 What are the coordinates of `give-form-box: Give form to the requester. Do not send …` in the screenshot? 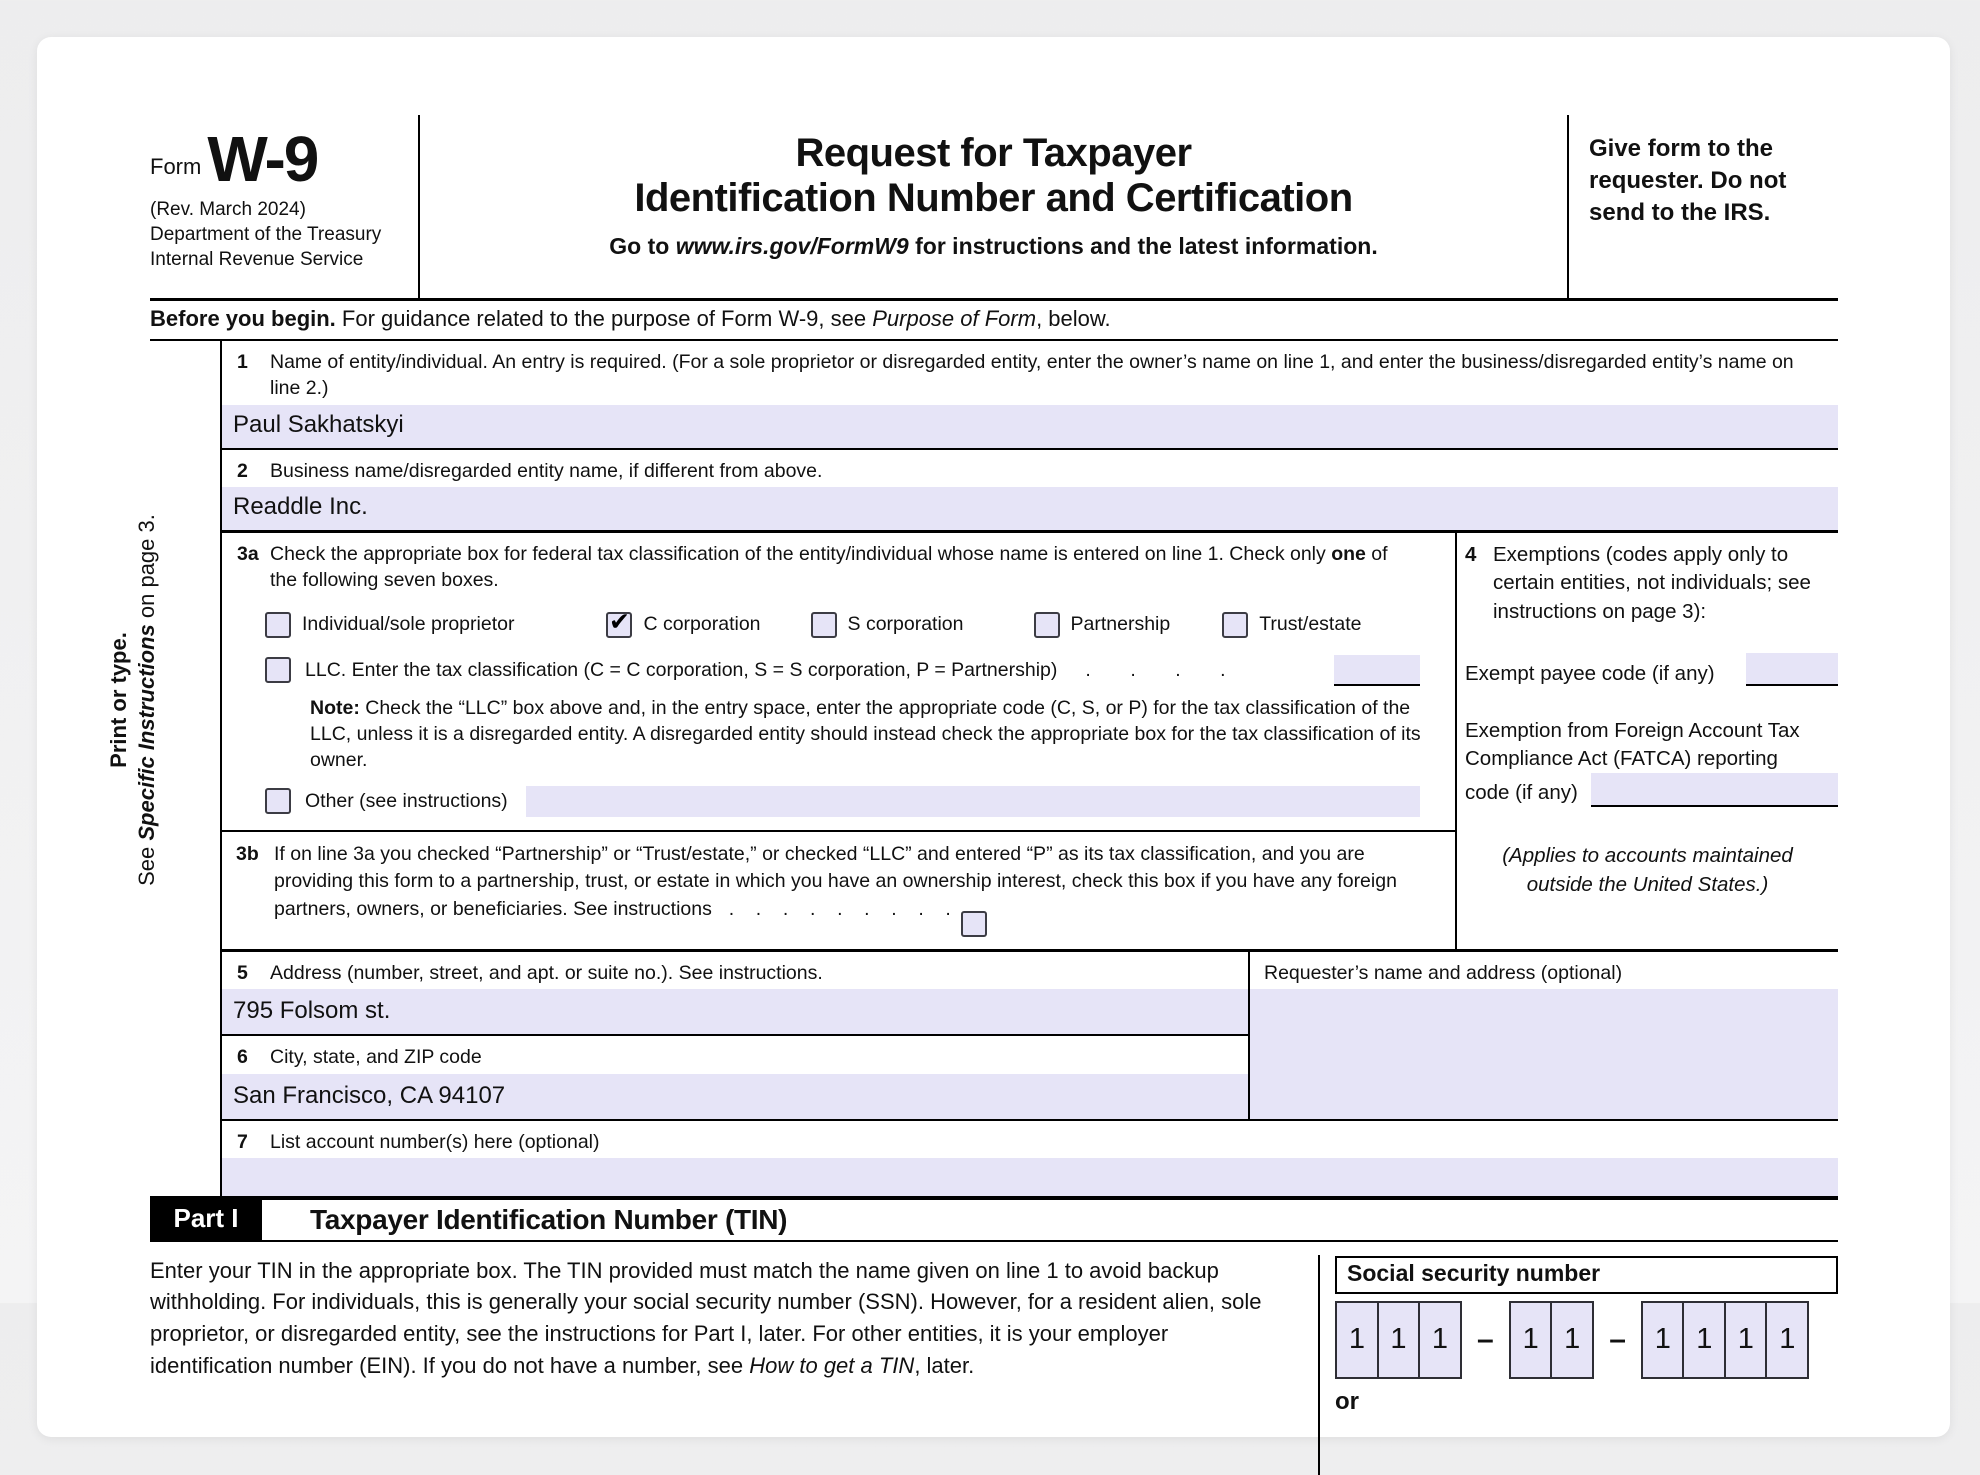 It's located at (1702, 206).